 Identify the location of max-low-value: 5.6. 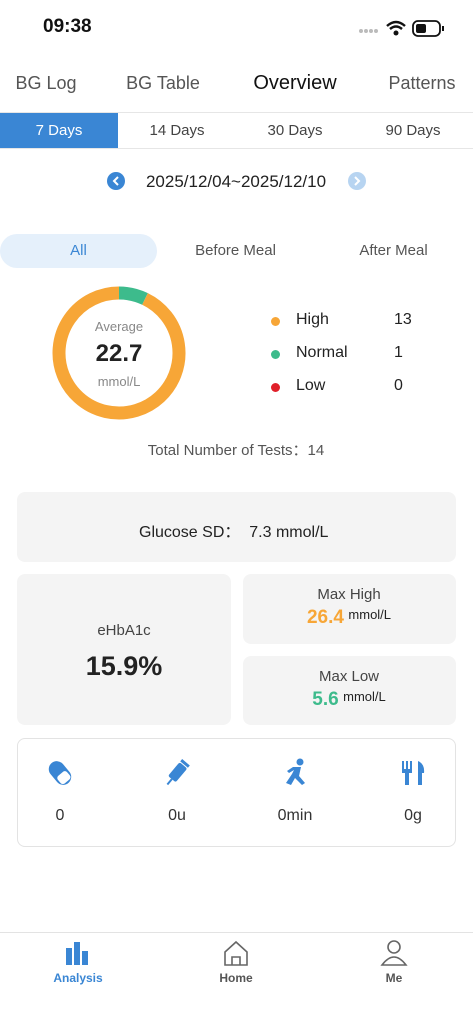
(325, 699).